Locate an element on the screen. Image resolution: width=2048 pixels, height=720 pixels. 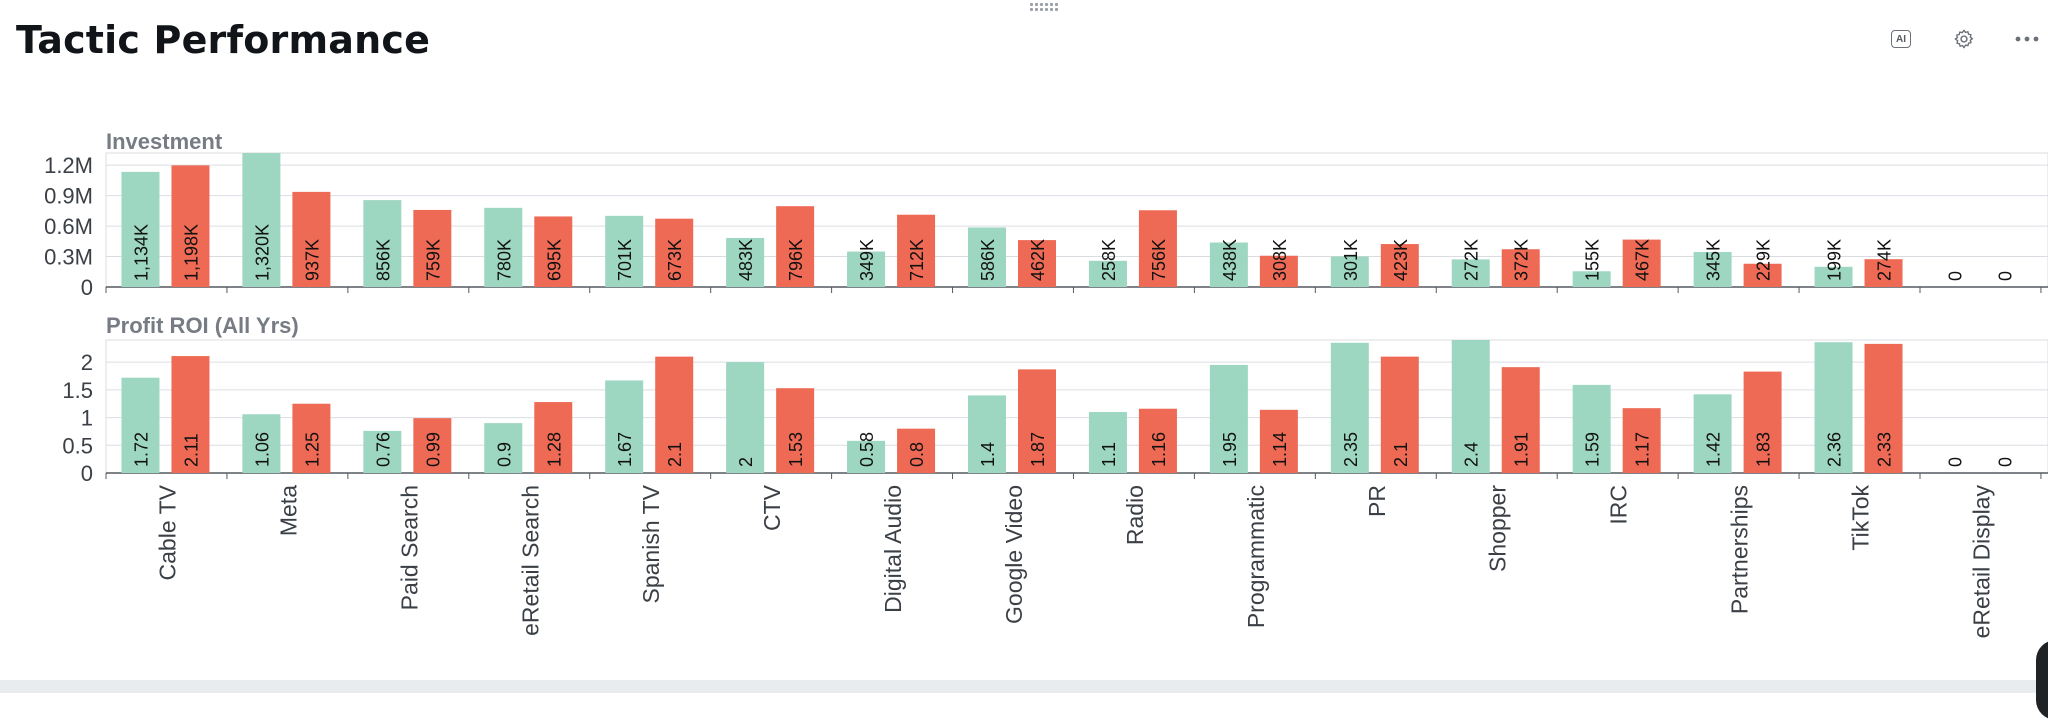
category-label: Cable TV is located at coordinates (167, 532).